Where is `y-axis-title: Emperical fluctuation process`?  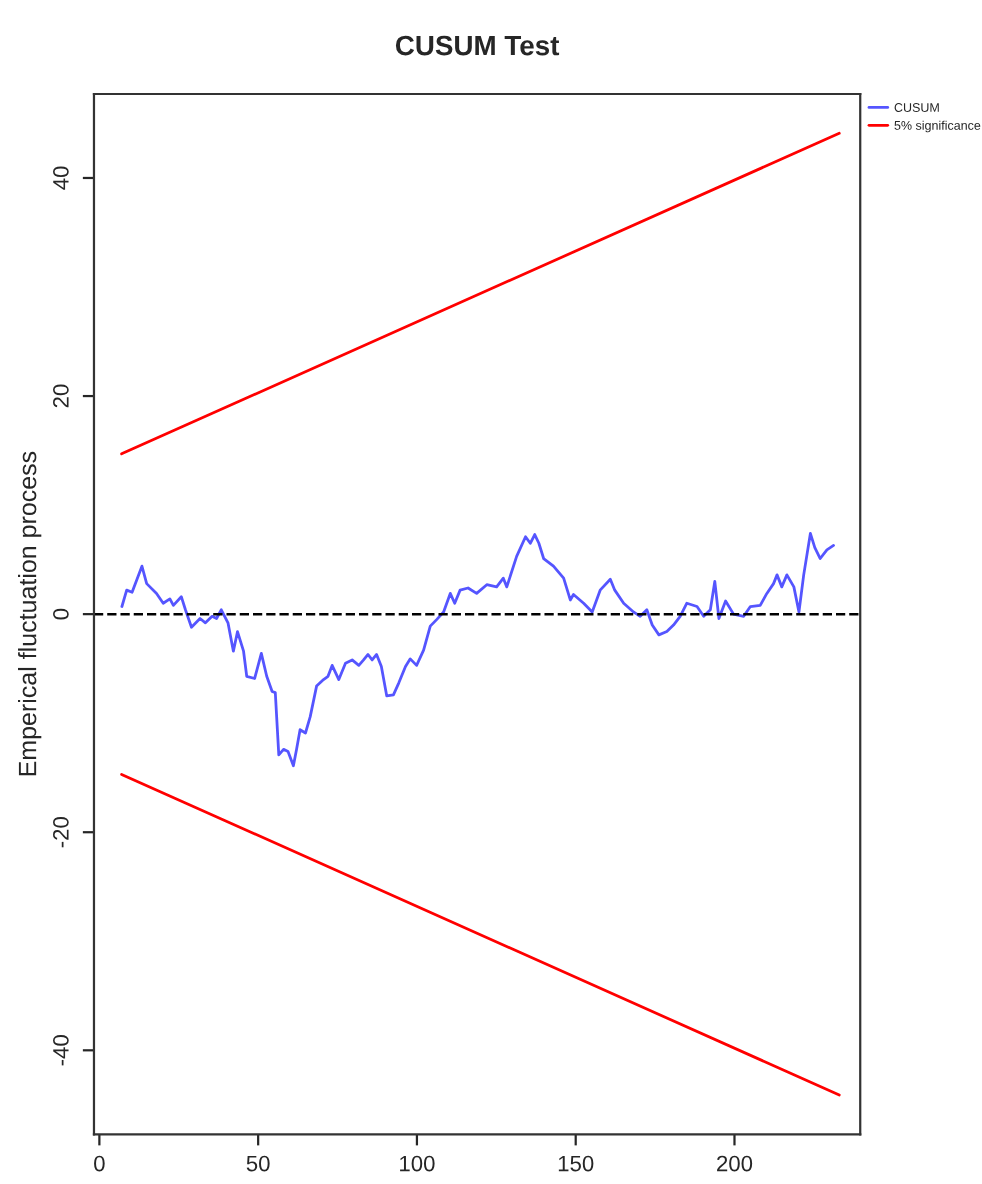 y-axis-title: Emperical fluctuation process is located at coordinates (30, 613).